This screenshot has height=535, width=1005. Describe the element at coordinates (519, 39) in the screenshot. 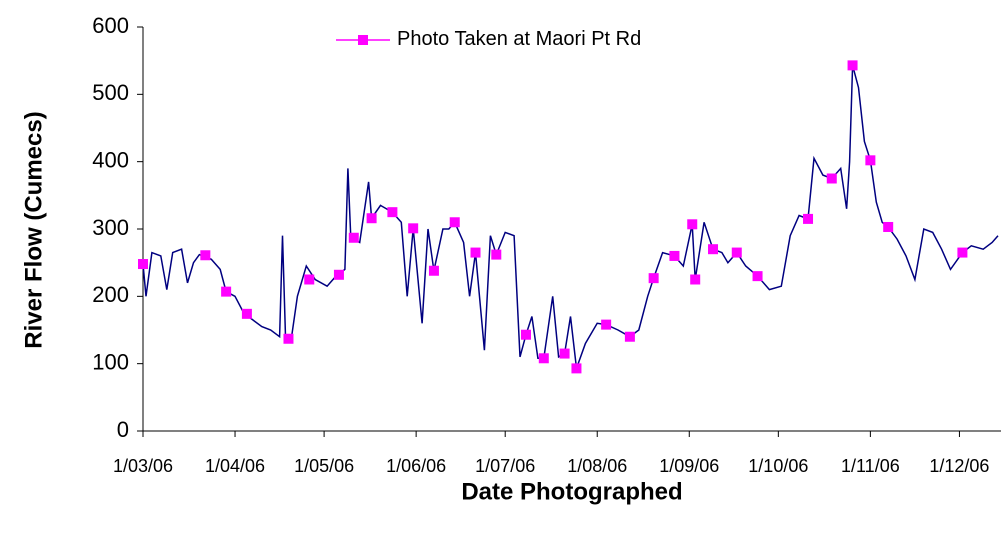

I see `legend-label: Photo Taken at Maori Pt Rd` at that location.